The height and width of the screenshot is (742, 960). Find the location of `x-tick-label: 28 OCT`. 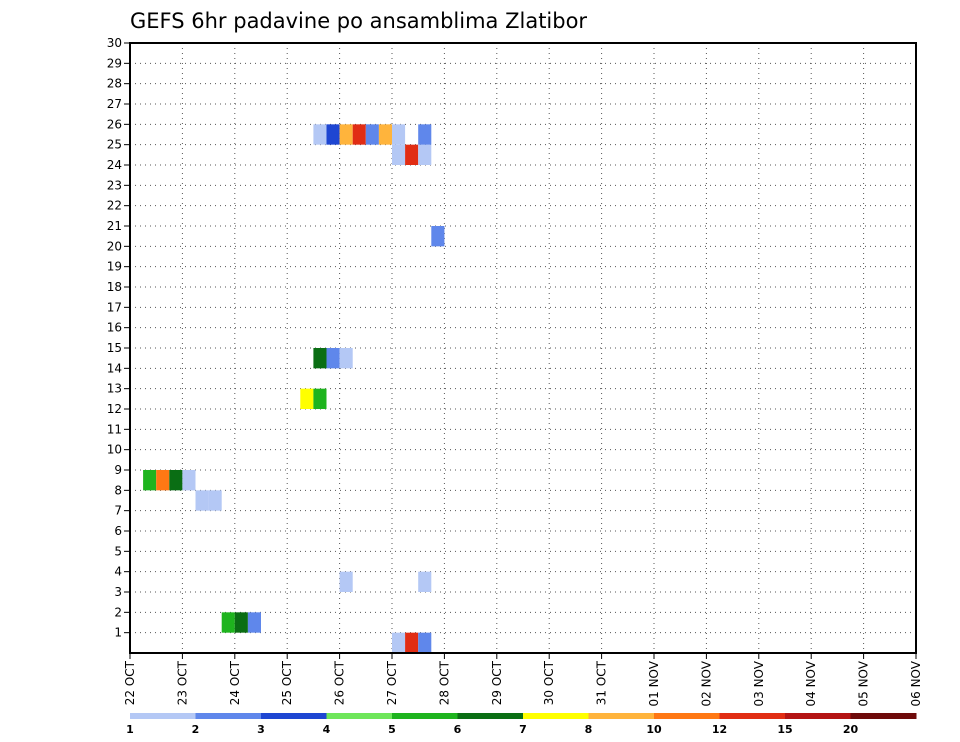

x-tick-label: 28 OCT is located at coordinates (444, 682).